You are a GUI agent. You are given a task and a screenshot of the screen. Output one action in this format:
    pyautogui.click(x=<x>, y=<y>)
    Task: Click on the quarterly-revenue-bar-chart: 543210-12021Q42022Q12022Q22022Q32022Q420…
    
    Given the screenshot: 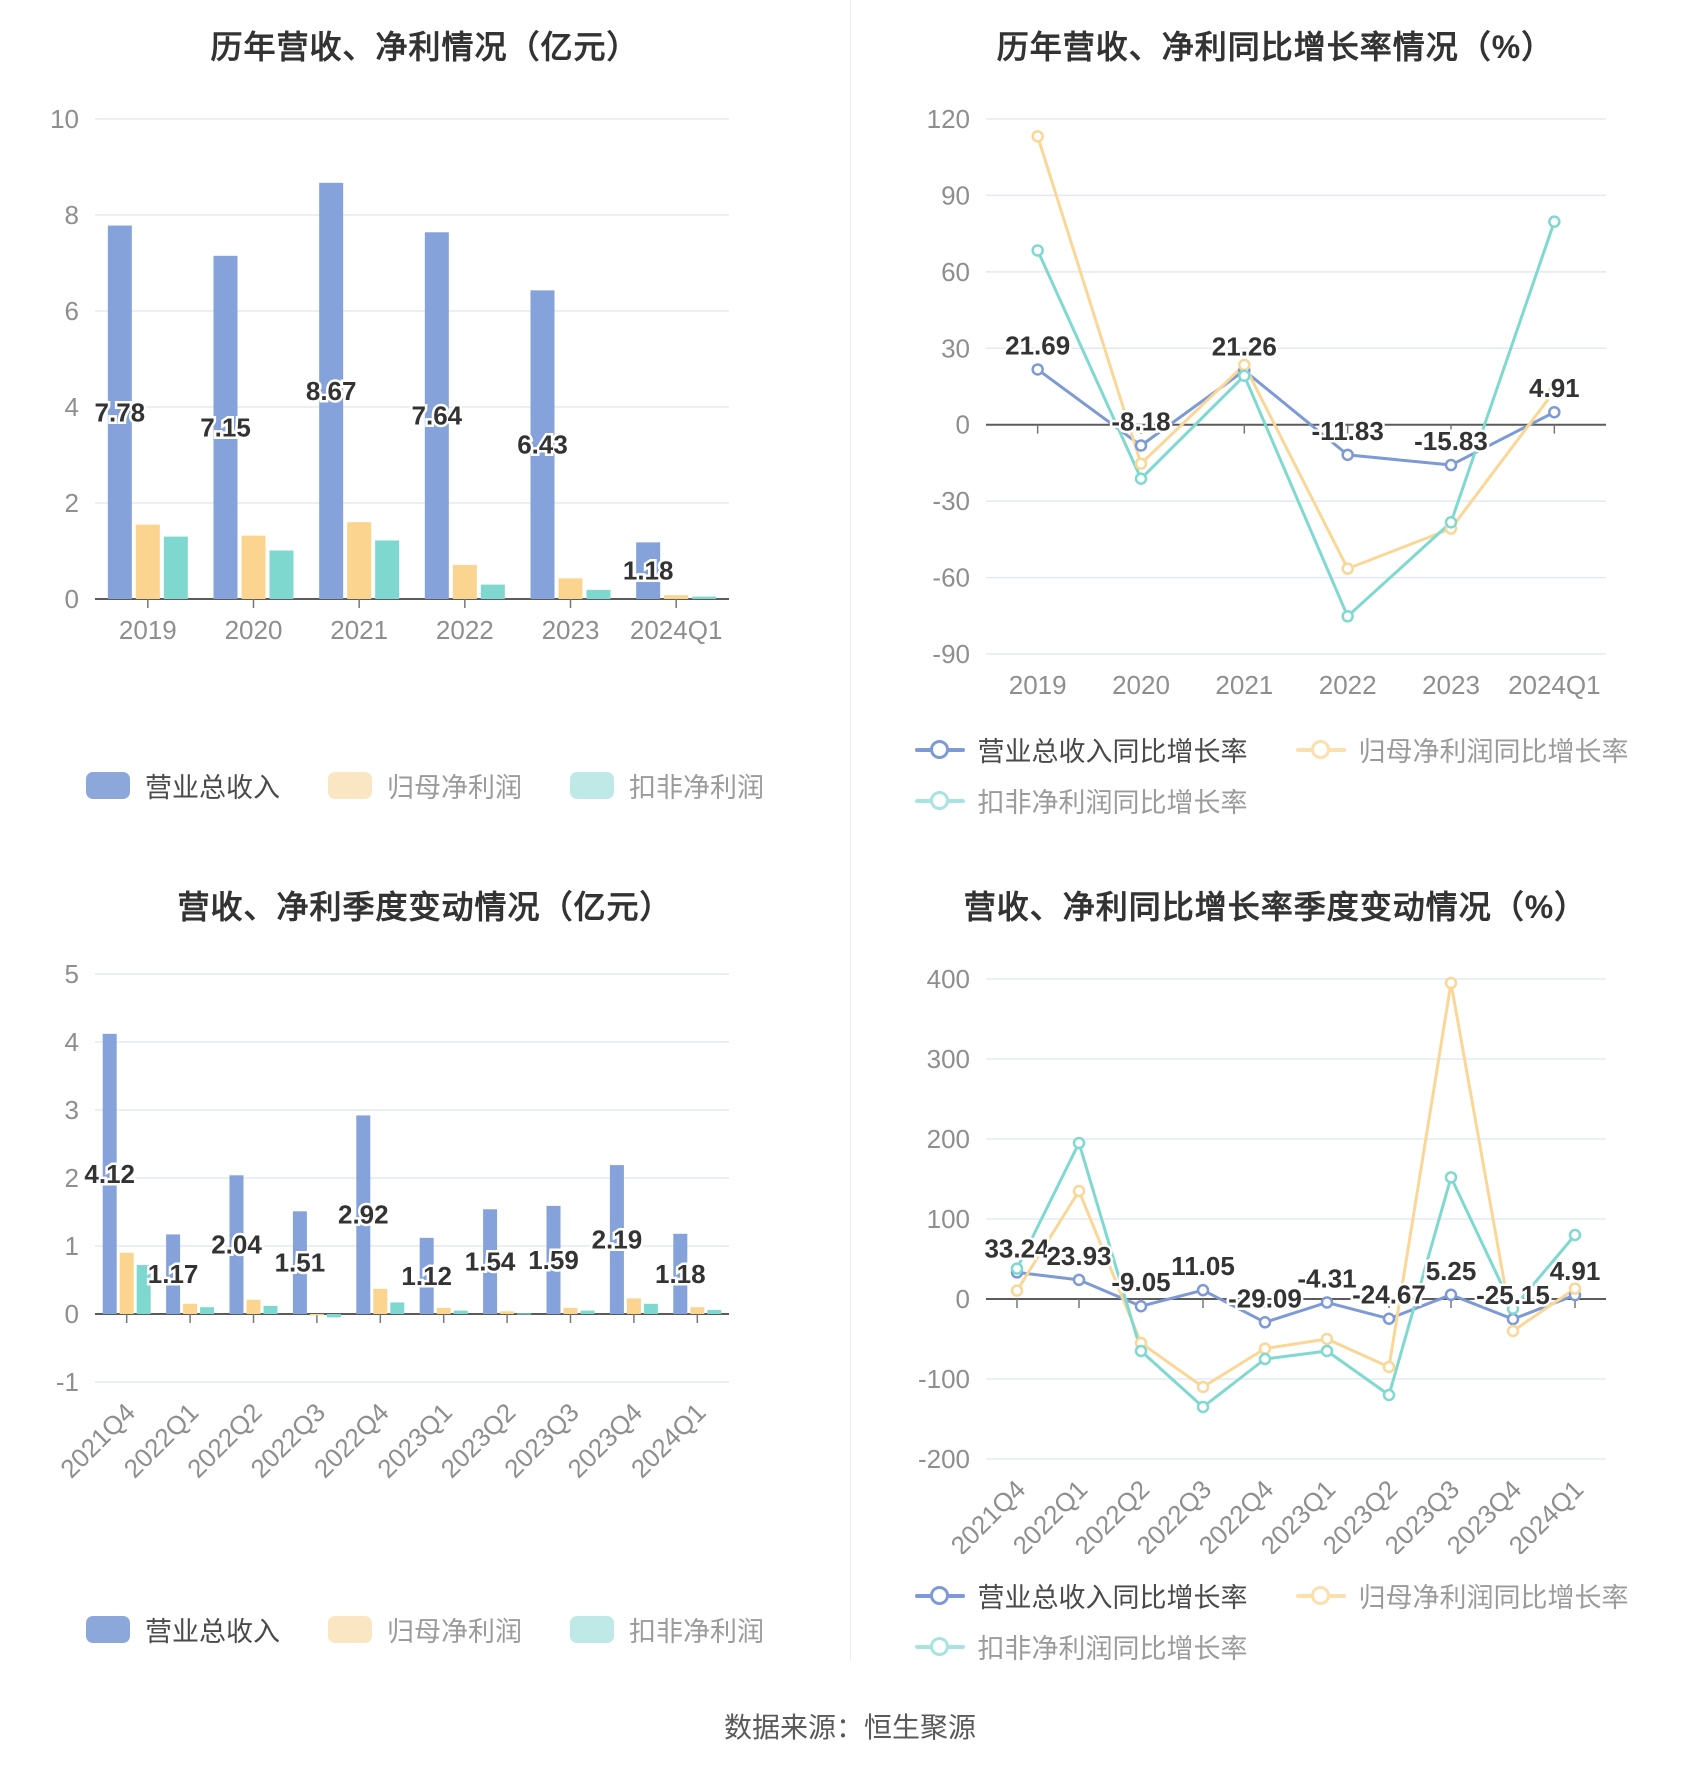 What is the action you would take?
    pyautogui.click(x=391, y=1221)
    